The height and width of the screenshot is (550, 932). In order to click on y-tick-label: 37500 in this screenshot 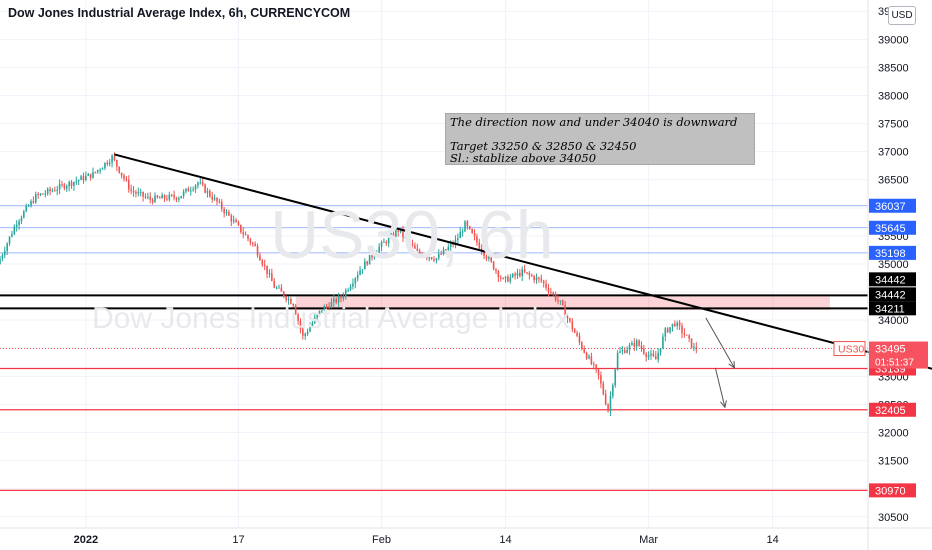, I will do `click(893, 125)`.